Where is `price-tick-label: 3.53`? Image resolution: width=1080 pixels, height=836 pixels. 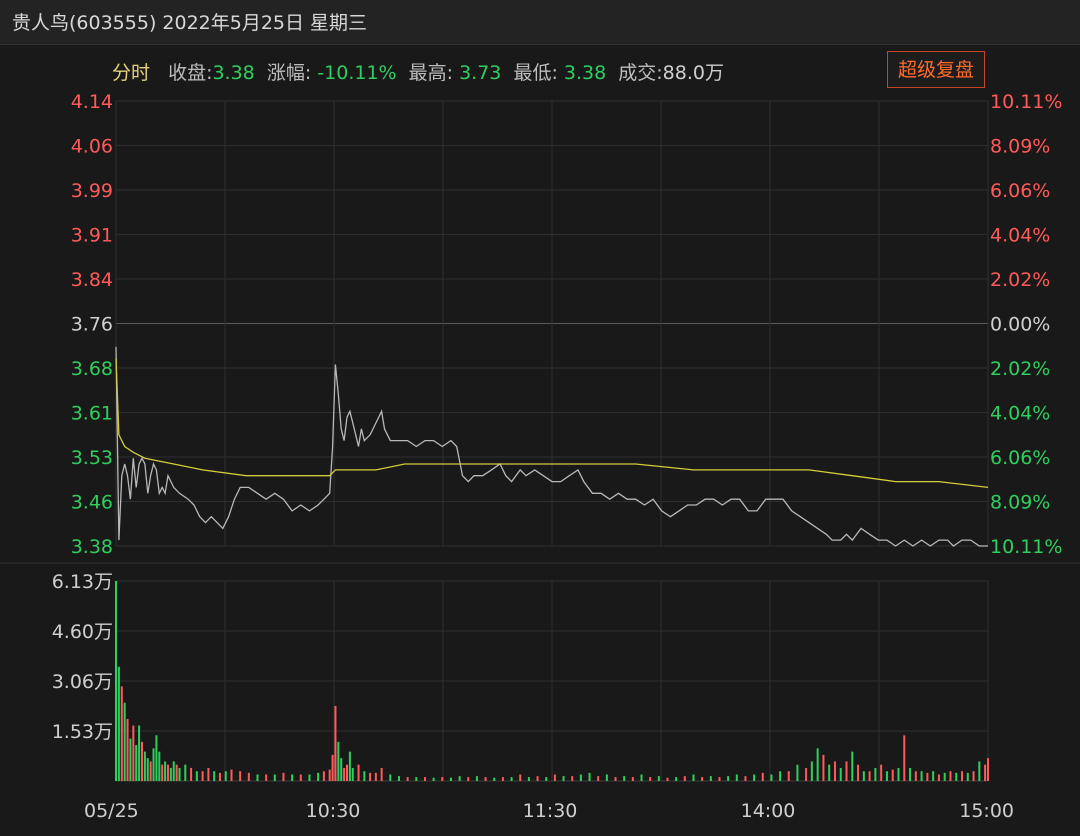 price-tick-label: 3.53 is located at coordinates (92, 458).